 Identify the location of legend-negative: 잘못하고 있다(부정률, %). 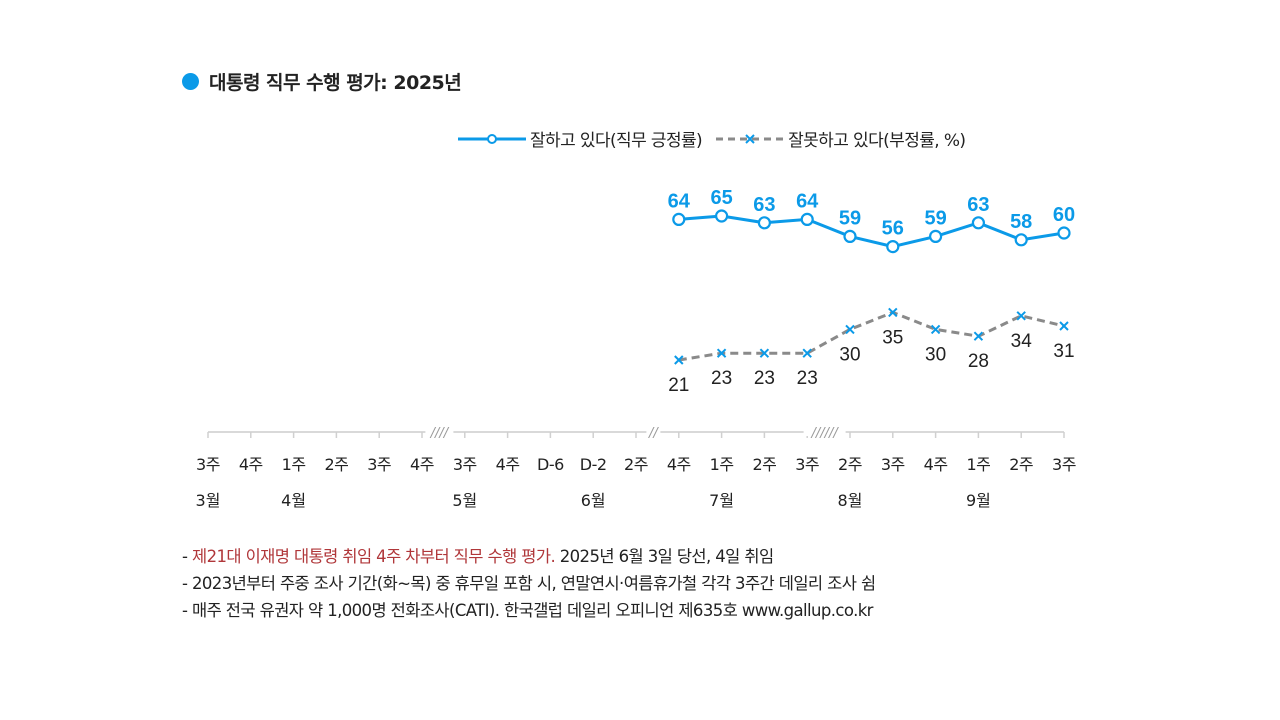
(841, 138).